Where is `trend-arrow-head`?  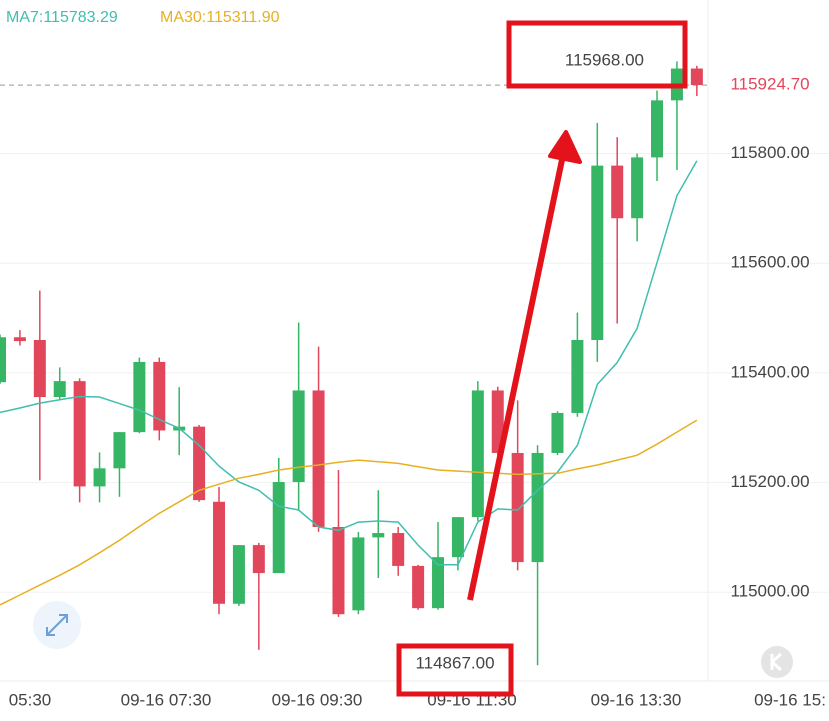
trend-arrow-head is located at coordinates (565, 147).